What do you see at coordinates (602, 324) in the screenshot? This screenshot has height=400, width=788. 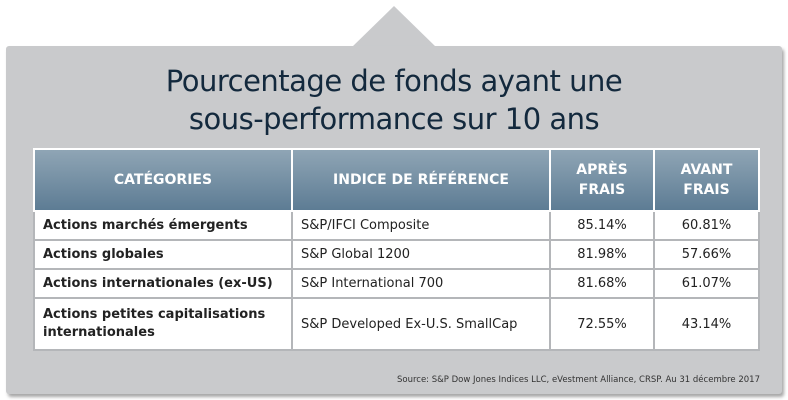 I see `after-fees-cell: 72.55%` at bounding box center [602, 324].